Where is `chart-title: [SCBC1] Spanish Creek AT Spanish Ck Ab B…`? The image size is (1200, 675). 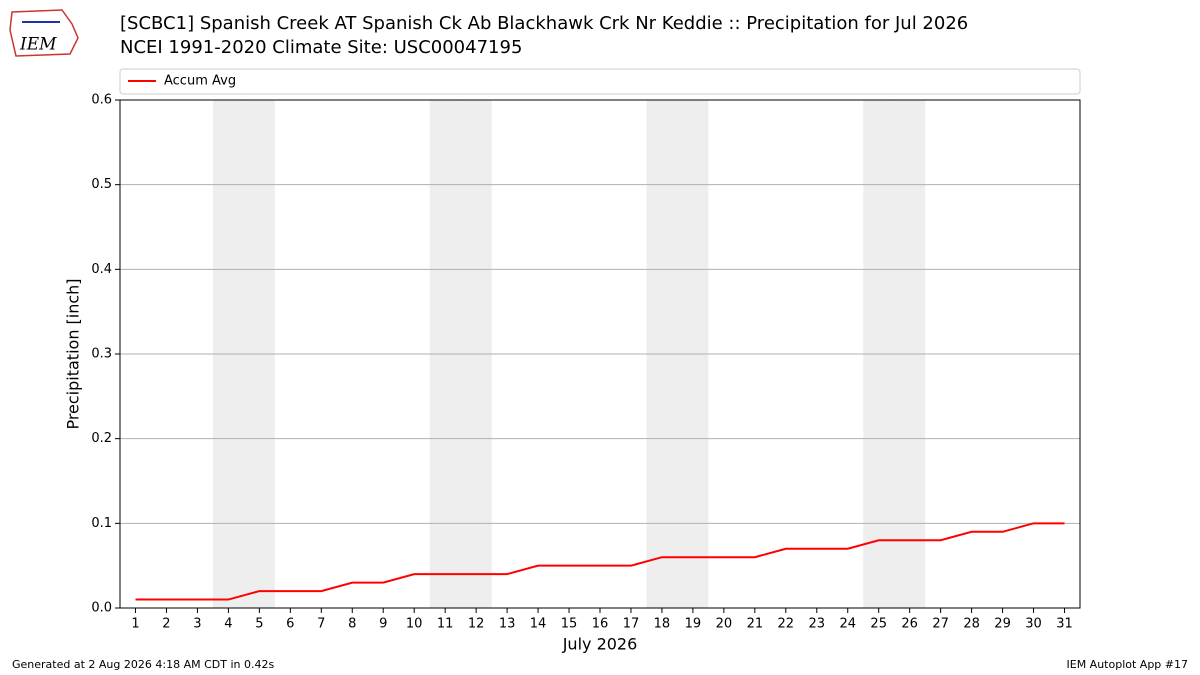
chart-title: [SCBC1] Spanish Creek AT Spanish Ck Ab B… is located at coordinates (544, 23).